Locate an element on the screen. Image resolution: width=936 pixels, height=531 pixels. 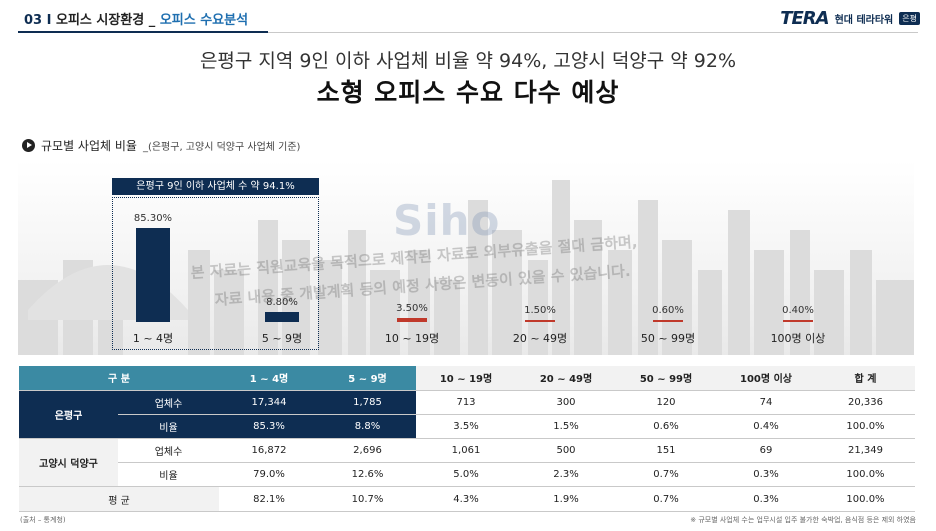
brand-logo: TERA 현대 테라타워 은평 is located at coordinates (850, 18).